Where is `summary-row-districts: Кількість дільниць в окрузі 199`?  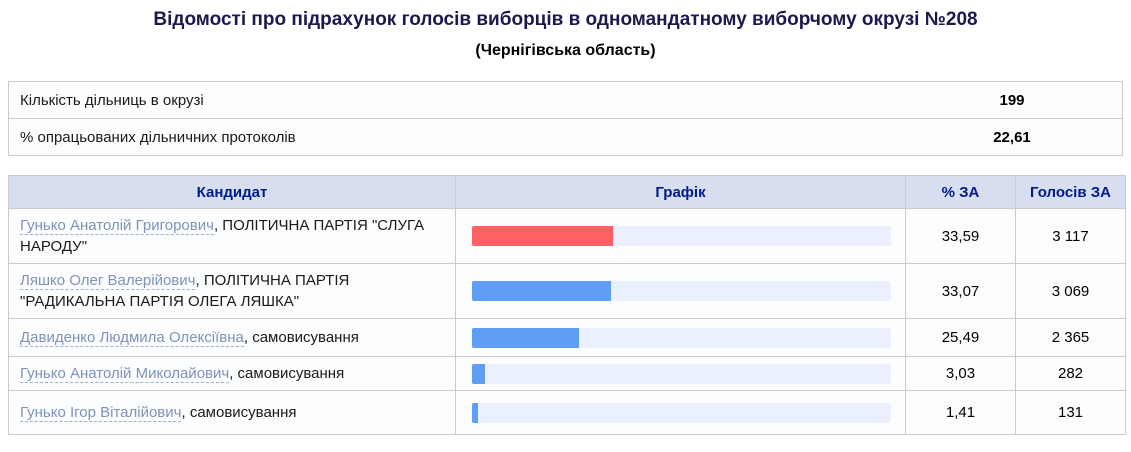 summary-row-districts: Кількість дільниць в окрузі 199 is located at coordinates (565, 100).